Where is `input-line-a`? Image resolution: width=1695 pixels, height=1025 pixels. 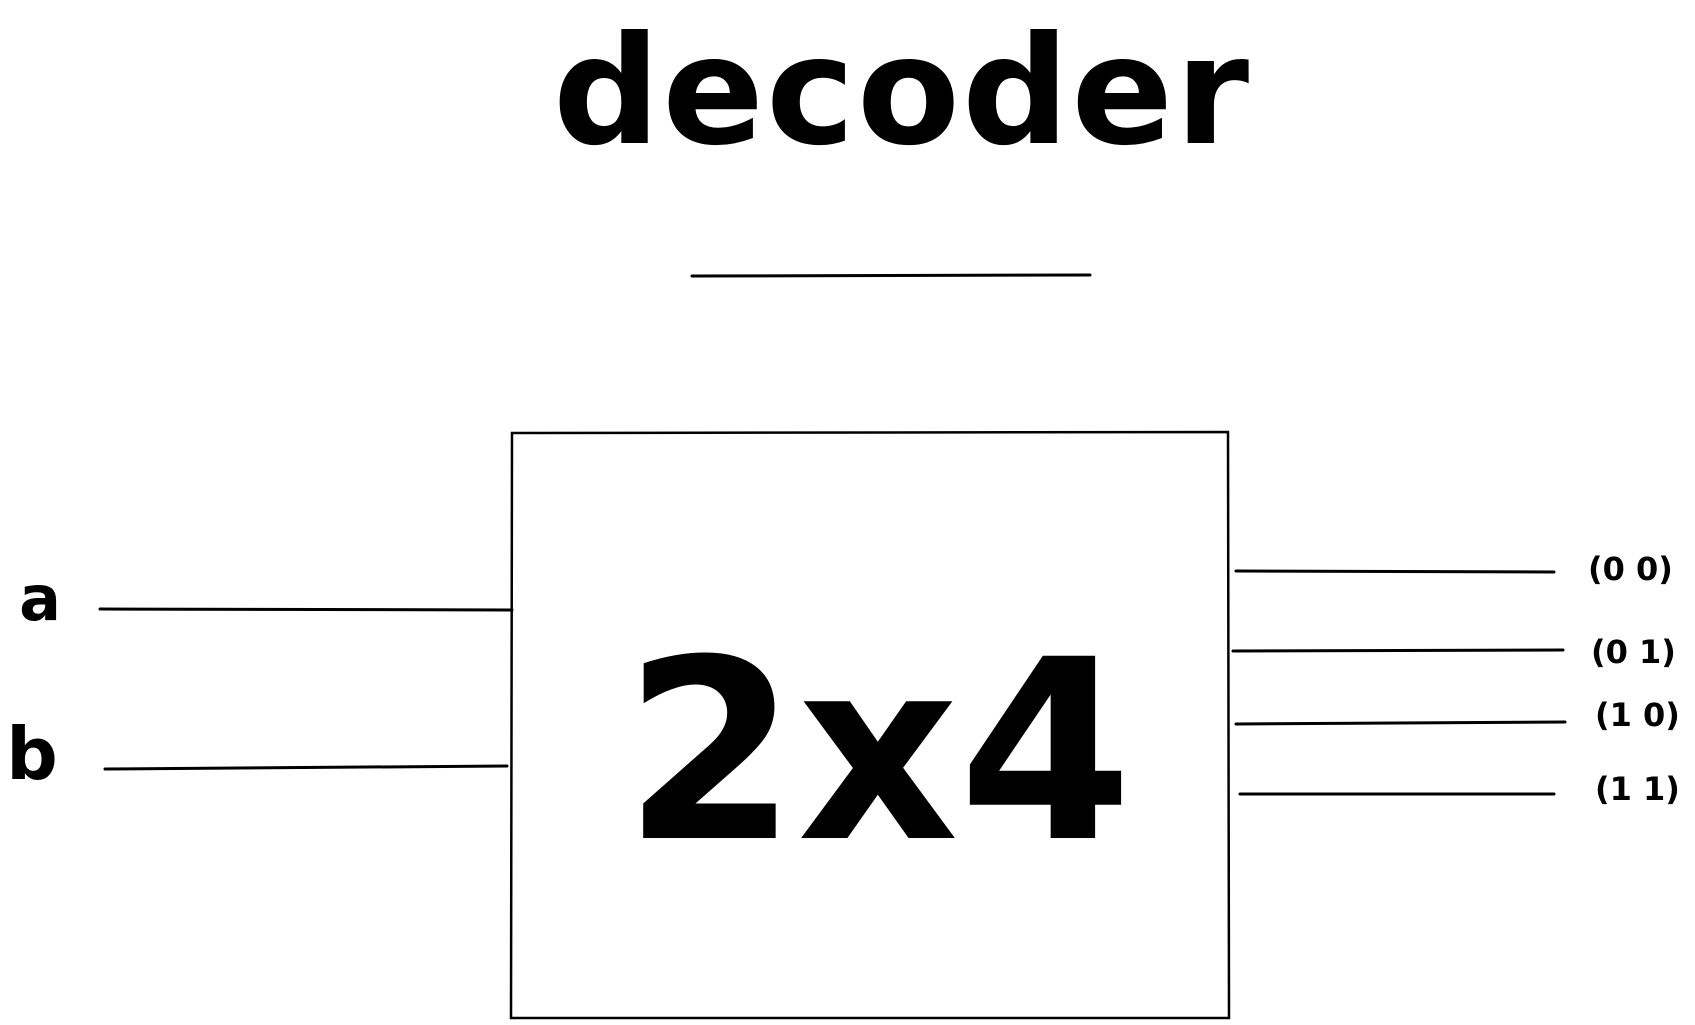
input-line-a is located at coordinates (306, 609).